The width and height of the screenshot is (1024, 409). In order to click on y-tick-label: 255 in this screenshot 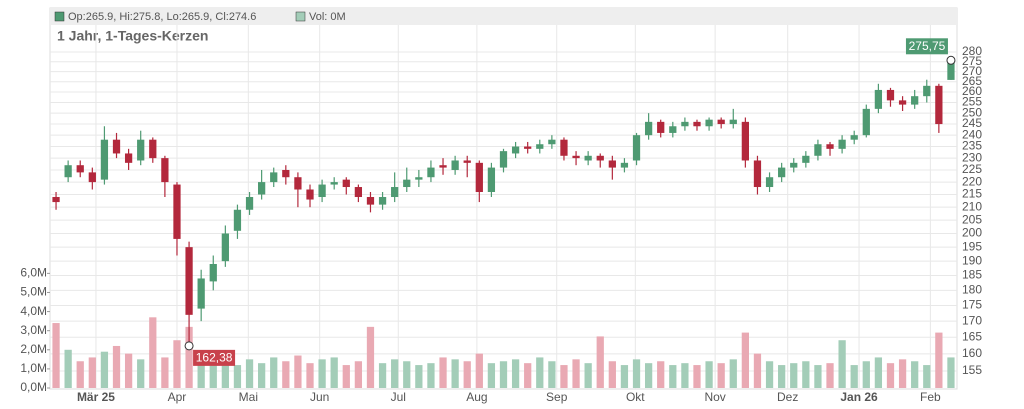, I will do `click(972, 102)`.